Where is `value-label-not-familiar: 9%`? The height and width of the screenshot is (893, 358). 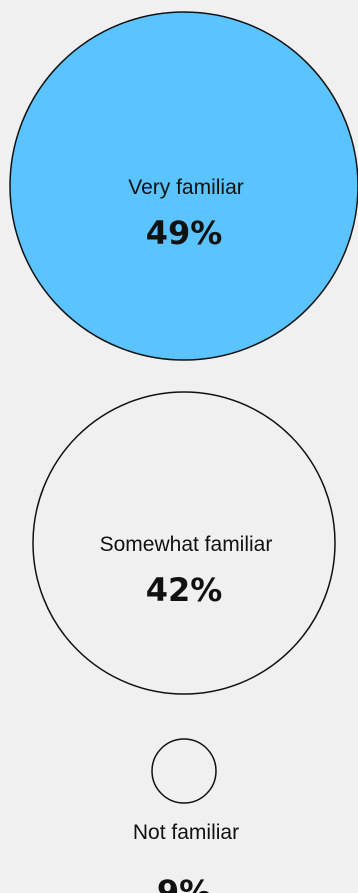
value-label-not-familiar: 9% is located at coordinates (184, 883).